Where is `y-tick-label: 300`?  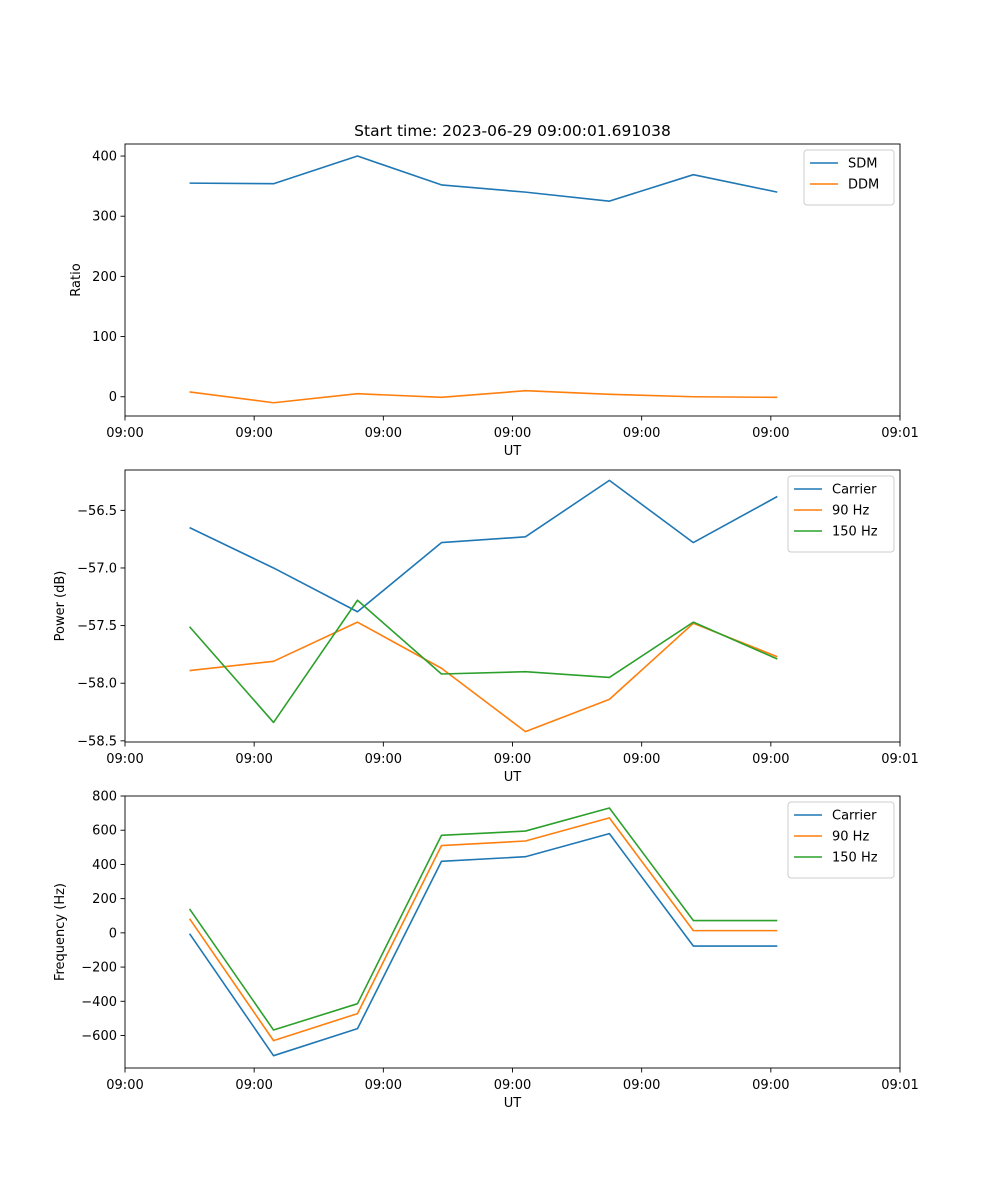
y-tick-label: 300 is located at coordinates (104, 217).